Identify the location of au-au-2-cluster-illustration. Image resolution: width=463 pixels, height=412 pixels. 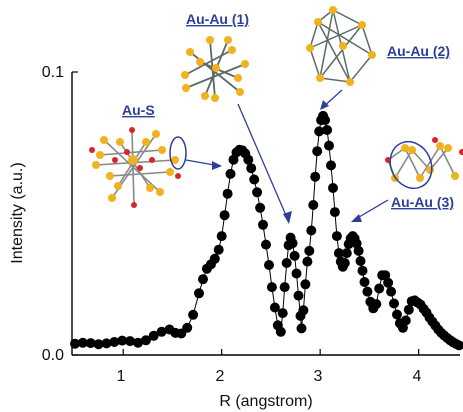
(341, 46).